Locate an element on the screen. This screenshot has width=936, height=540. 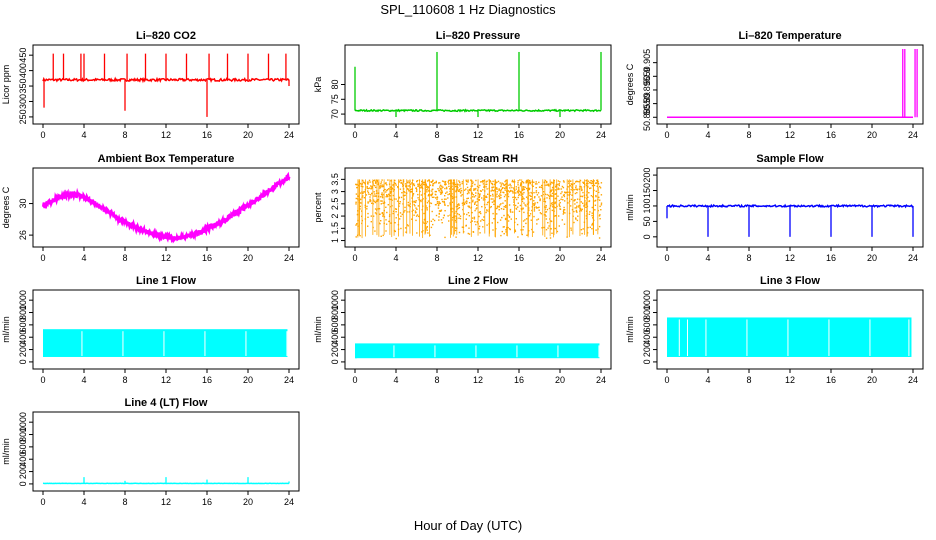
x-tick-label: 0 is located at coordinates (42, 258).